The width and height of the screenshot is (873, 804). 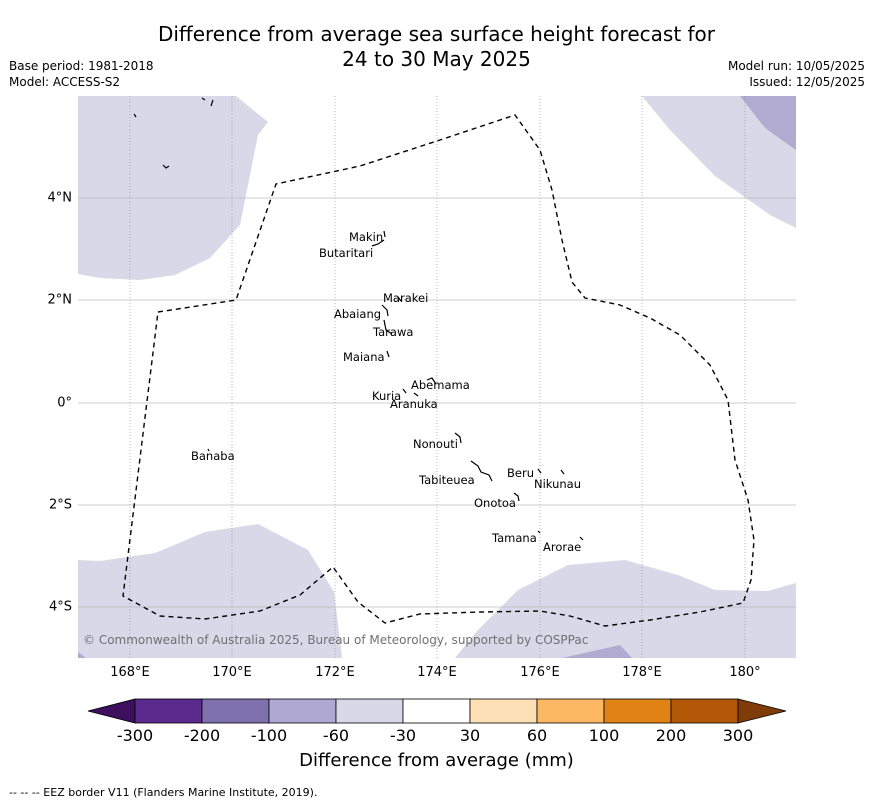 I want to click on island-label-onotoa: Onotoa, so click(x=495, y=503).